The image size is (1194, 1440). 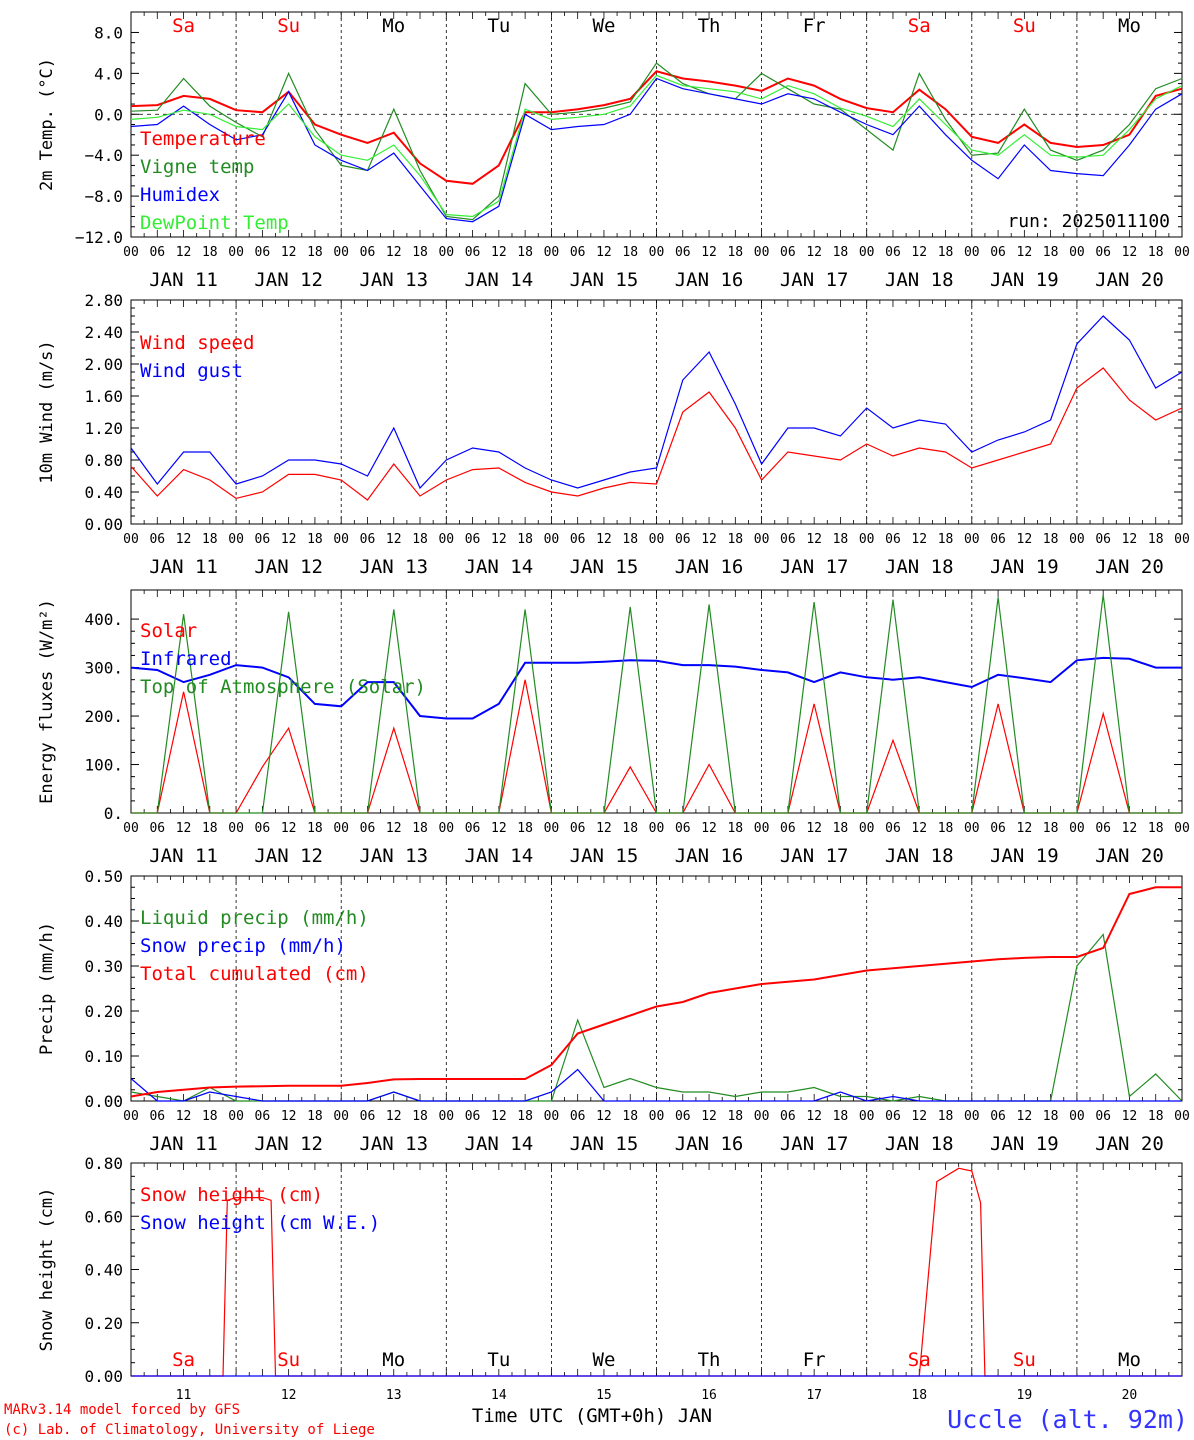 I want to click on y-tick-label: 0.00, so click(x=103, y=524).